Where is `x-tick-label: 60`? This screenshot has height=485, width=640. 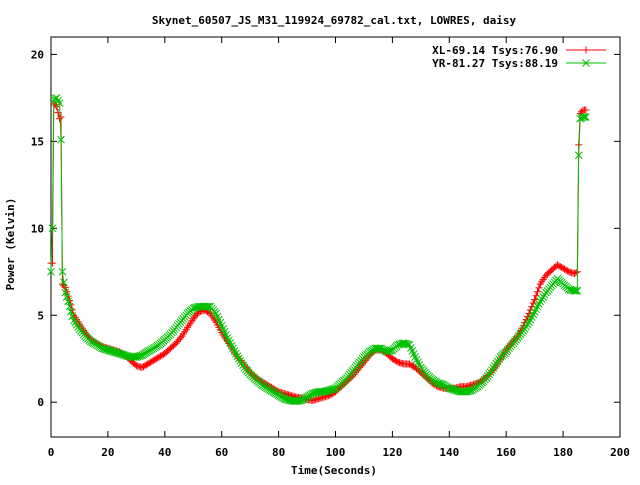 x-tick-label: 60 is located at coordinates (221, 452).